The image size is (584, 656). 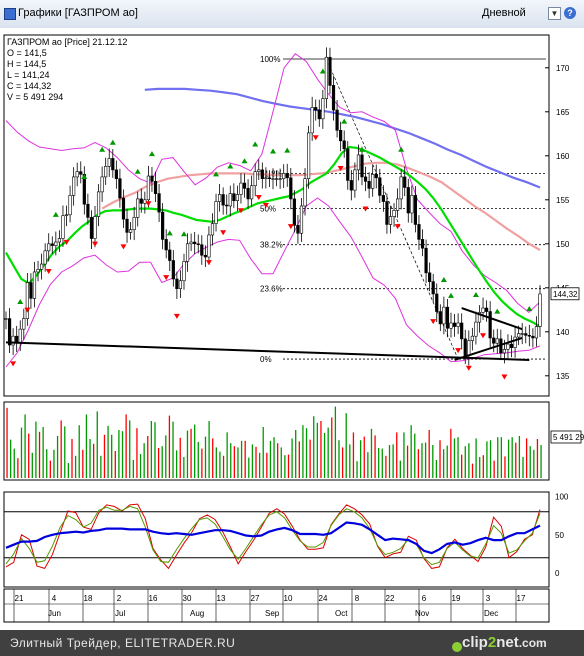 I want to click on date-axis-panel, so click(x=276, y=605).